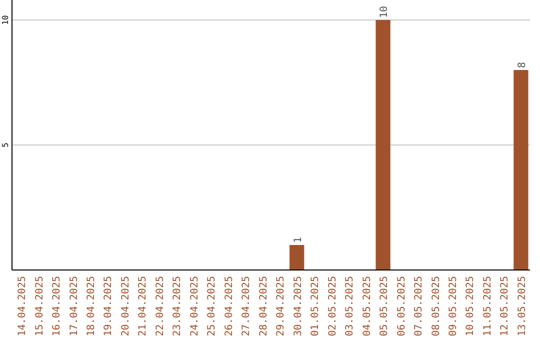 Image resolution: width=540 pixels, height=340 pixels. Describe the element at coordinates (436, 306) in the screenshot. I see `x-tick-label: 08.05.2025` at that location.